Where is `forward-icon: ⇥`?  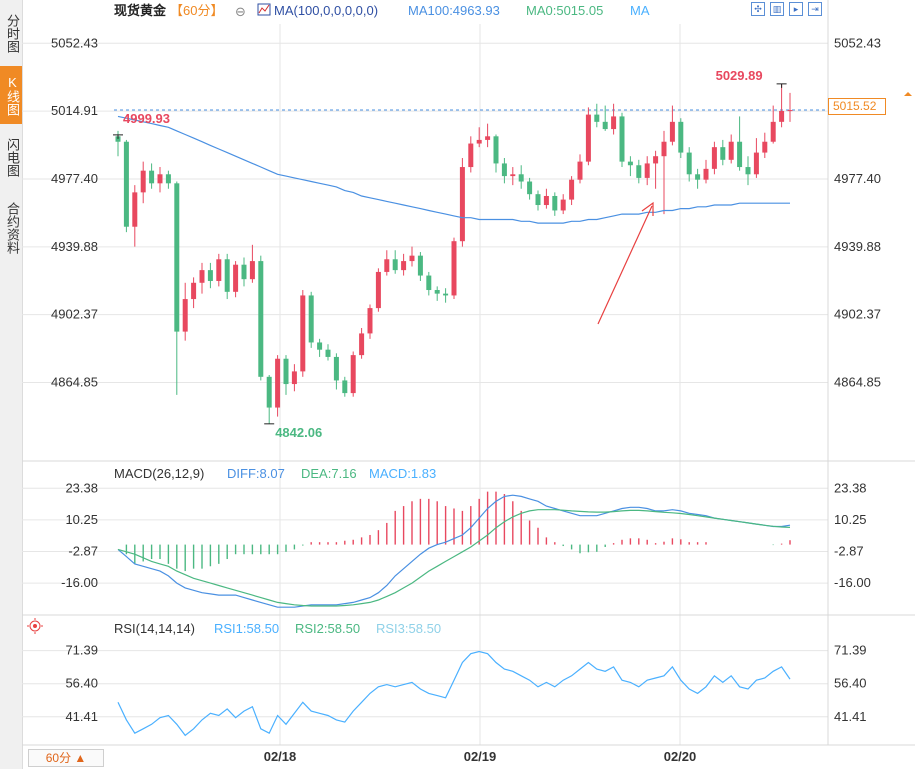 forward-icon: ⇥ is located at coordinates (815, 9).